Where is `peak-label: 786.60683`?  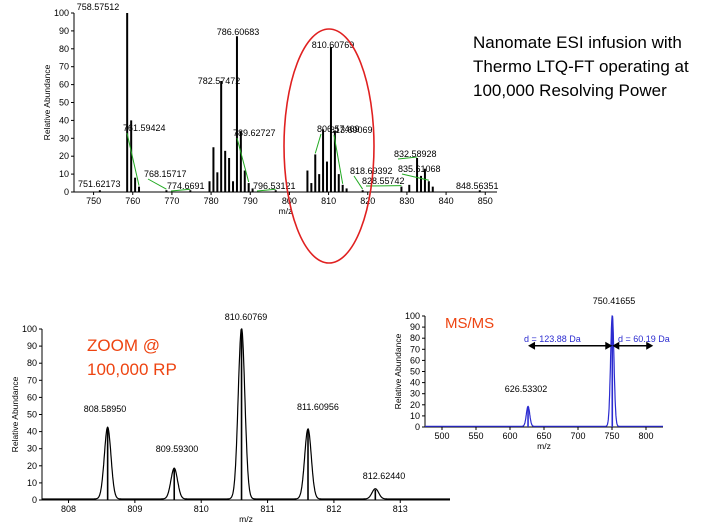 peak-label: 786.60683 is located at coordinates (238, 32).